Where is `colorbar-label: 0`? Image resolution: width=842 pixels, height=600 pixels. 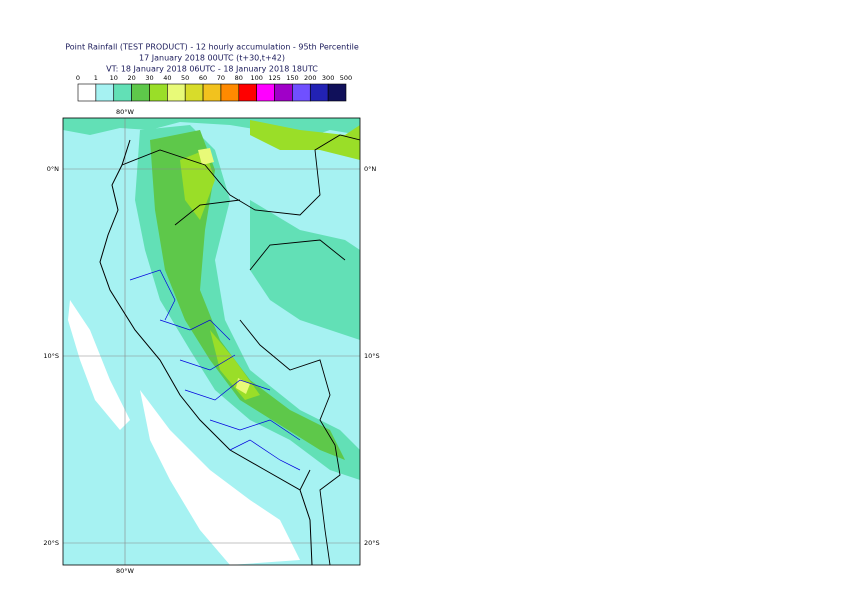 colorbar-label: 0 is located at coordinates (78, 78).